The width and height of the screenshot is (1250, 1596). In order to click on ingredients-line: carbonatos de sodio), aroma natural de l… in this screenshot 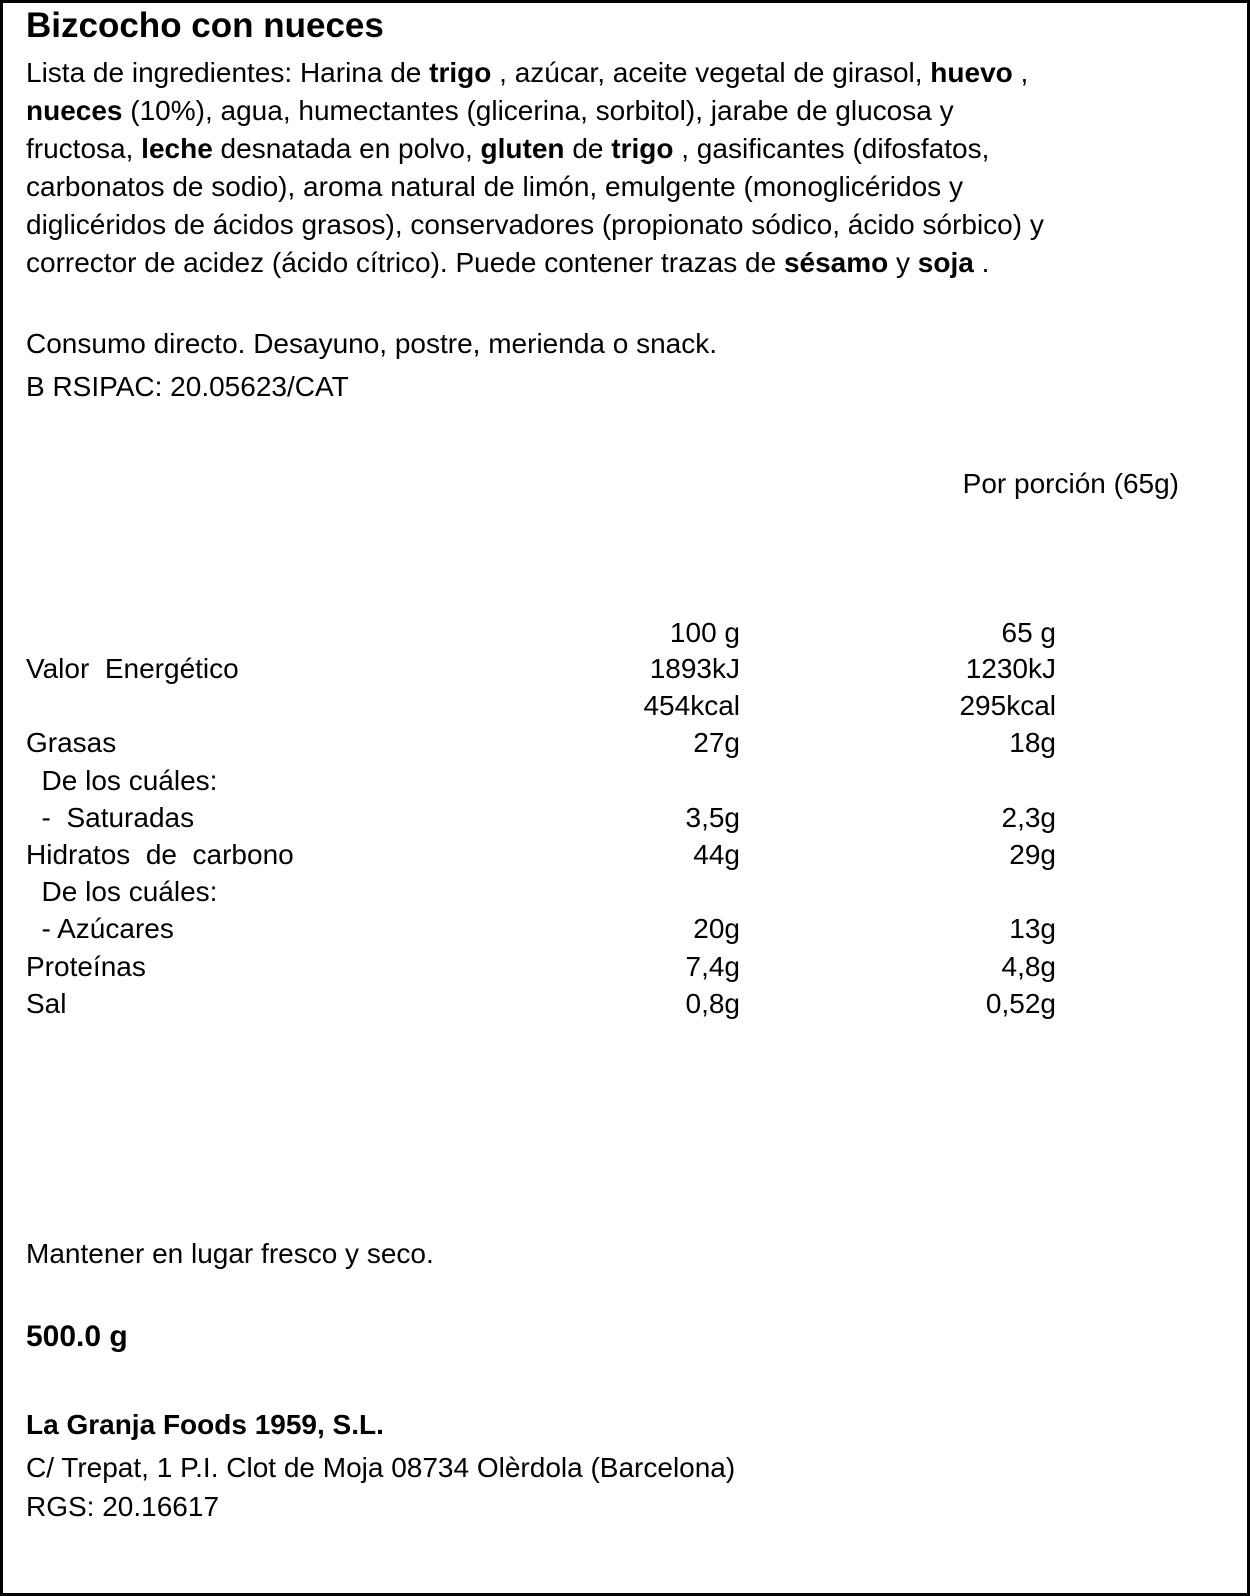, I will do `click(494, 187)`.